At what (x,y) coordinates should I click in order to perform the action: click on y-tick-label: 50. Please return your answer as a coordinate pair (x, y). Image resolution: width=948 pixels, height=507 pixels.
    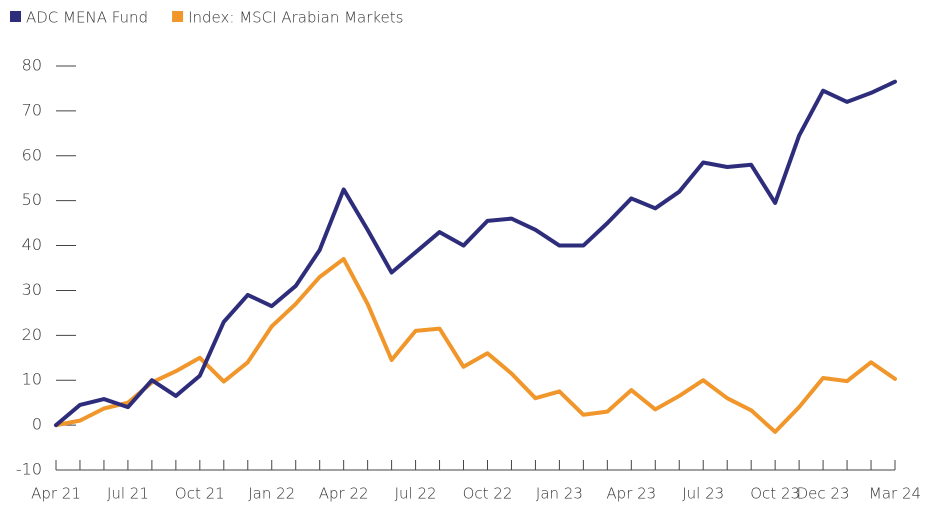
    Looking at the image, I should click on (32, 199).